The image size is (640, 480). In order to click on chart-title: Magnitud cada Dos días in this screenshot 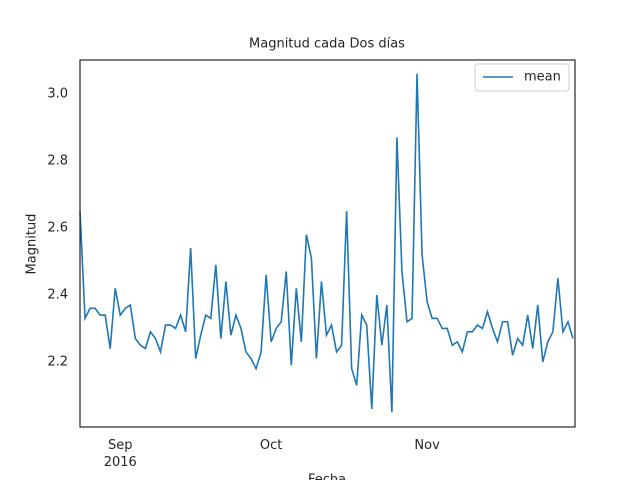, I will do `click(327, 44)`.